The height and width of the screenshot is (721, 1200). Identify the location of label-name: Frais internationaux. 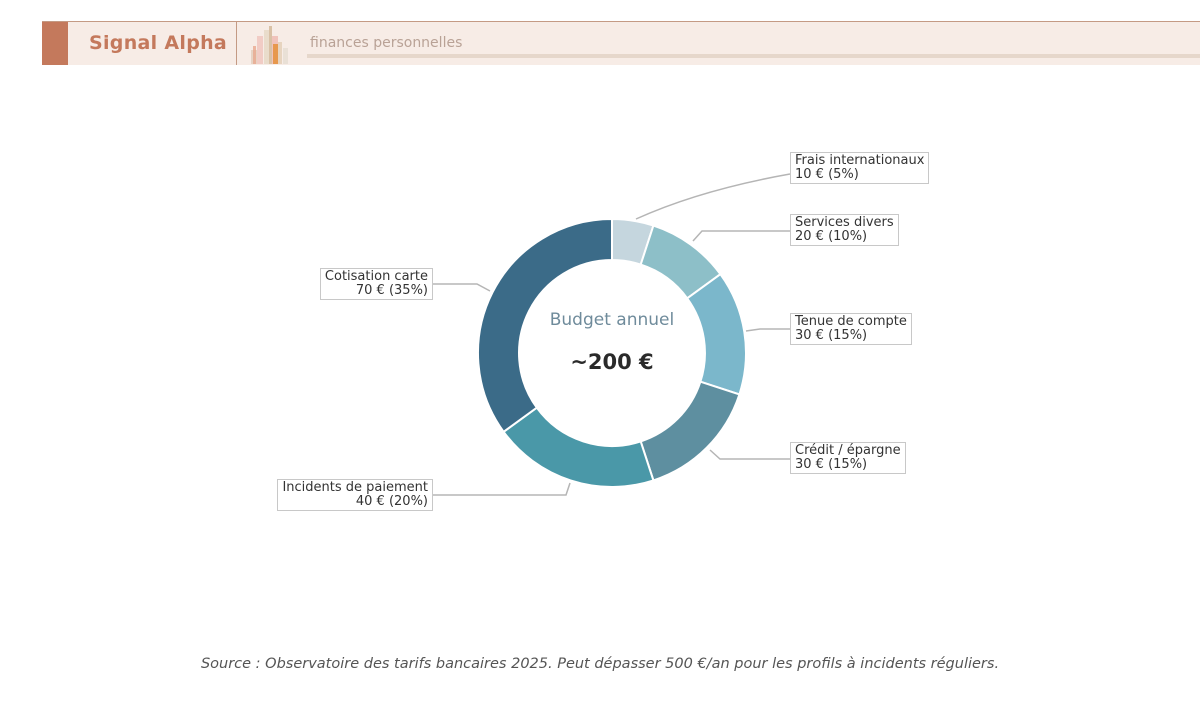
(860, 160).